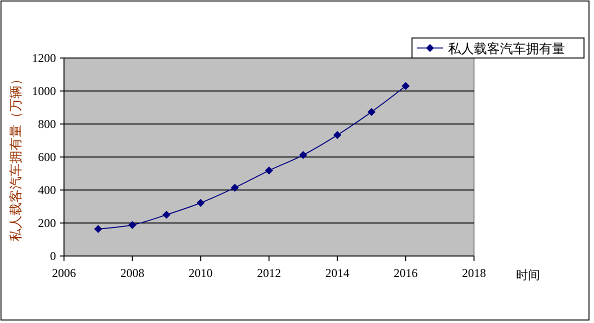  Describe the element at coordinates (406, 273) in the screenshot. I see `x-tick-label: 2016` at that location.